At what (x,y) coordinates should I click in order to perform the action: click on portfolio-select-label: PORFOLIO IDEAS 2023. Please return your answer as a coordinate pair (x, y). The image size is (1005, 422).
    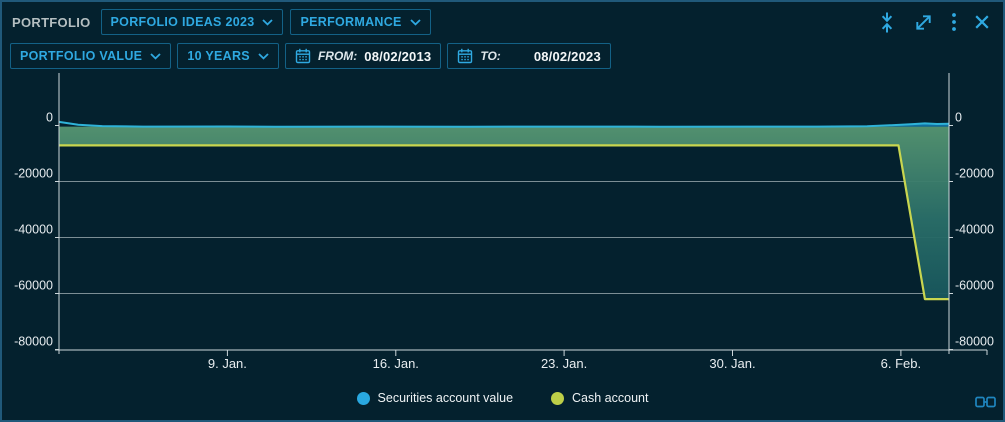
    Looking at the image, I should click on (182, 22).